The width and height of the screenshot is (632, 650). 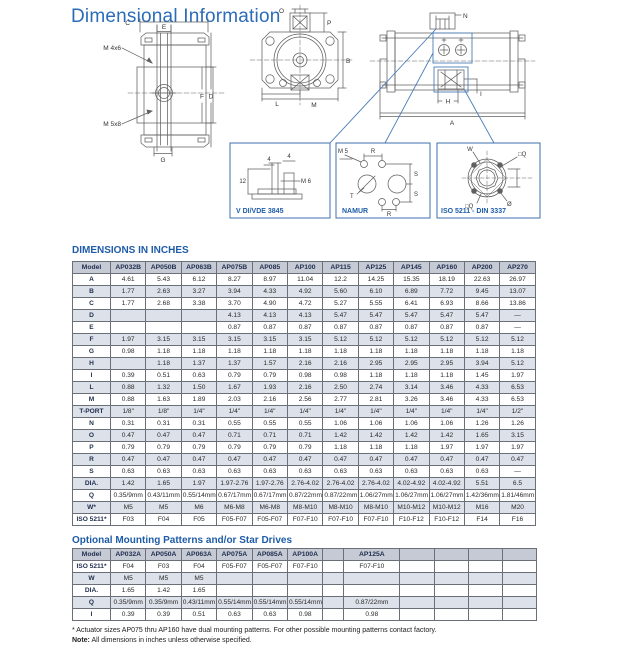 What do you see at coordinates (305, 267) in the screenshot?
I see `column-header: AP100` at bounding box center [305, 267].